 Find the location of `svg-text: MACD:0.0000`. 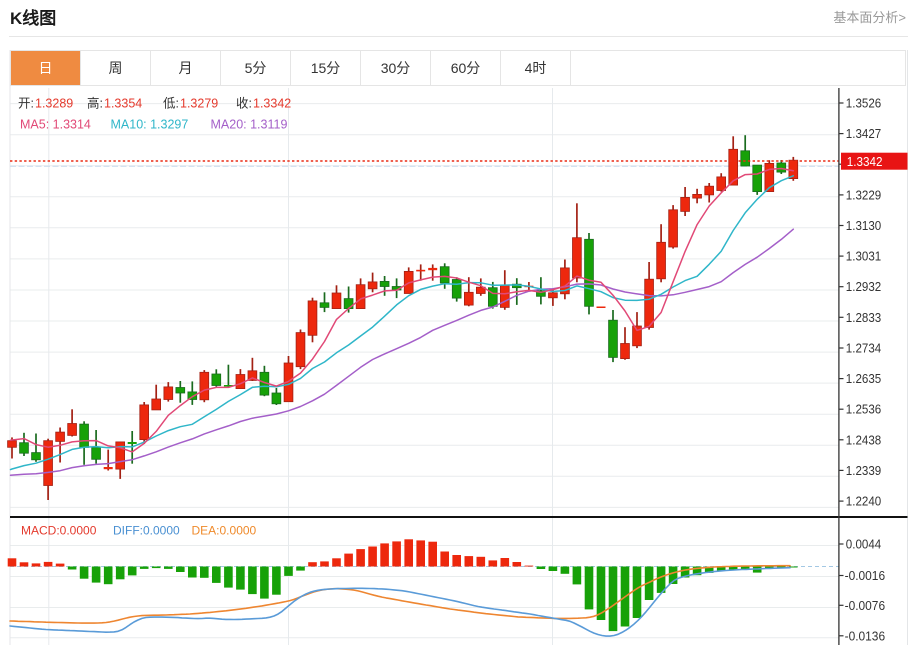

svg-text: MACD:0.0000 is located at coordinates (59, 531).